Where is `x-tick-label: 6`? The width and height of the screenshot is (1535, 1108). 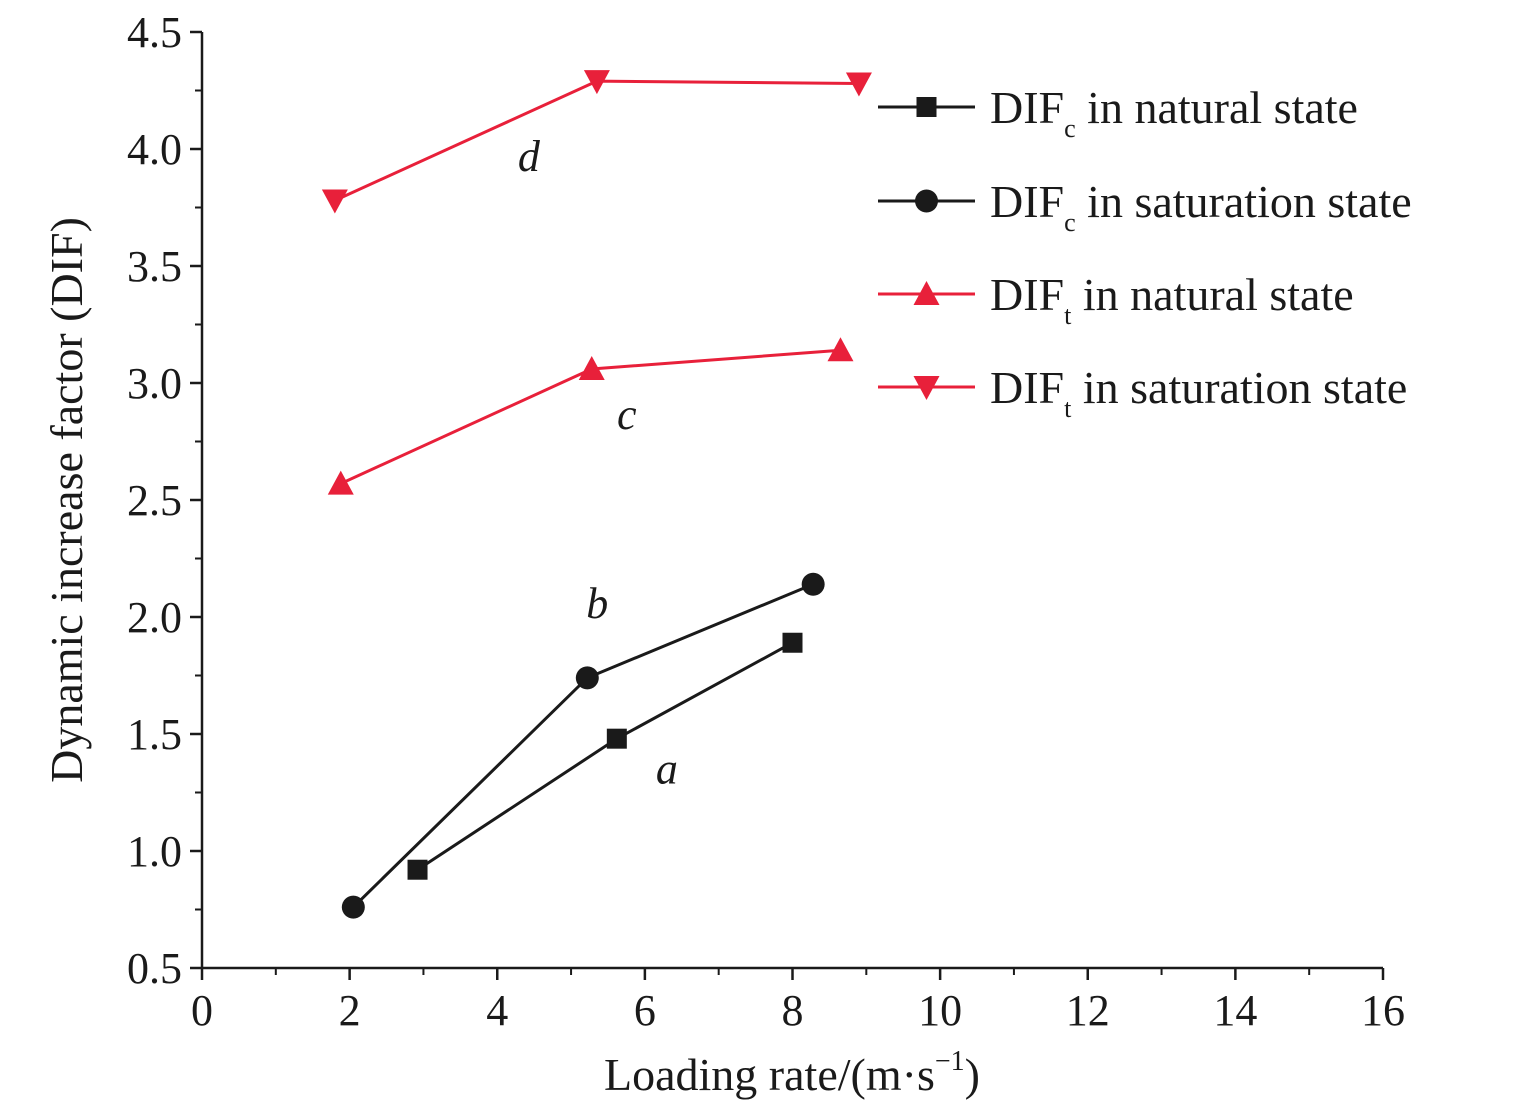
x-tick-label: 6 is located at coordinates (645, 1010).